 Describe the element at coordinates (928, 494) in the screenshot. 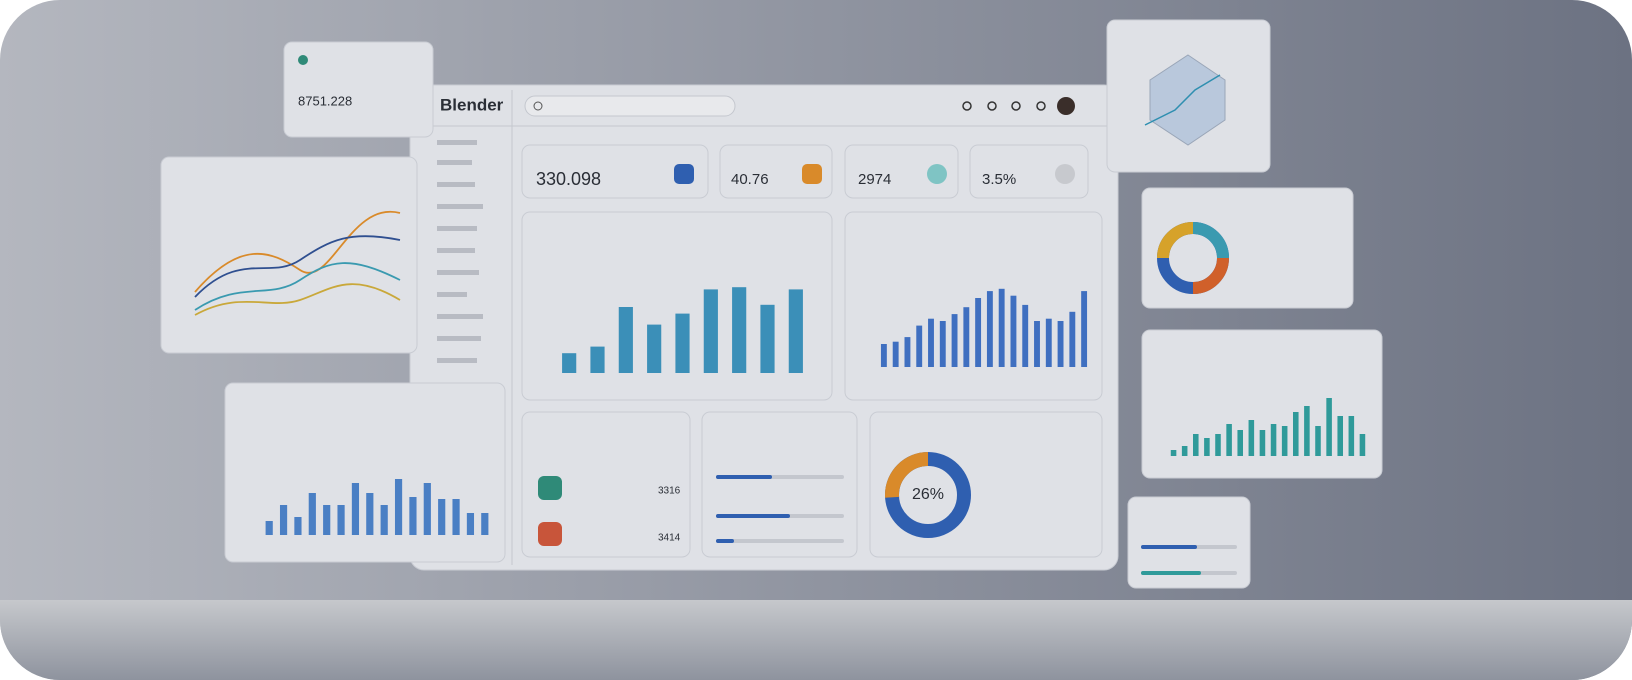

I see `donut-label: 26%` at that location.